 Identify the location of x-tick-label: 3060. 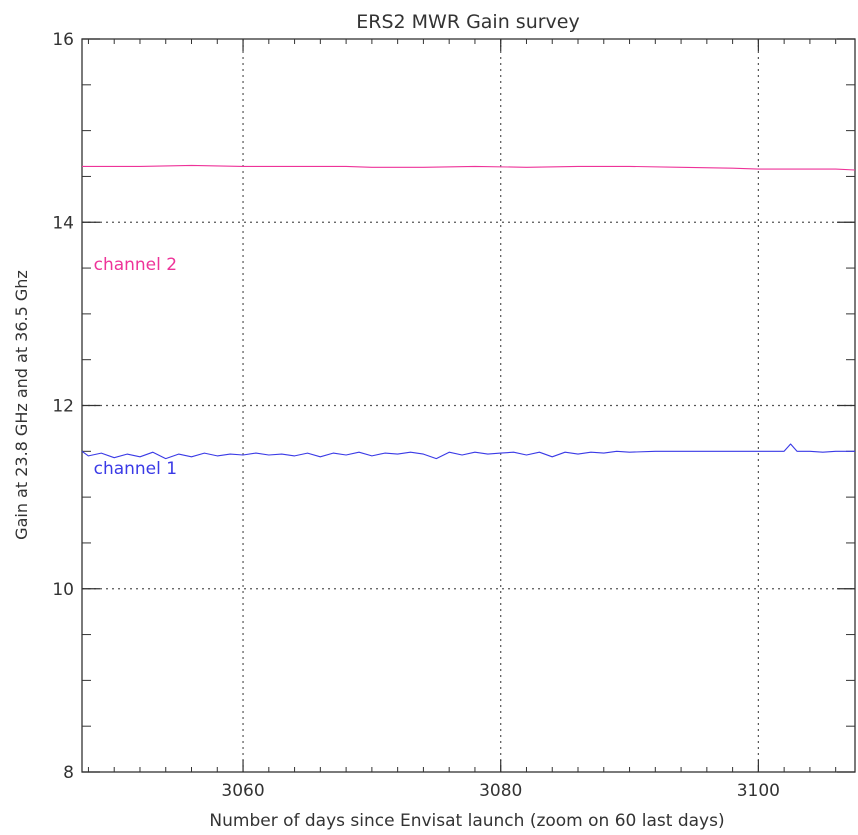
(242, 791).